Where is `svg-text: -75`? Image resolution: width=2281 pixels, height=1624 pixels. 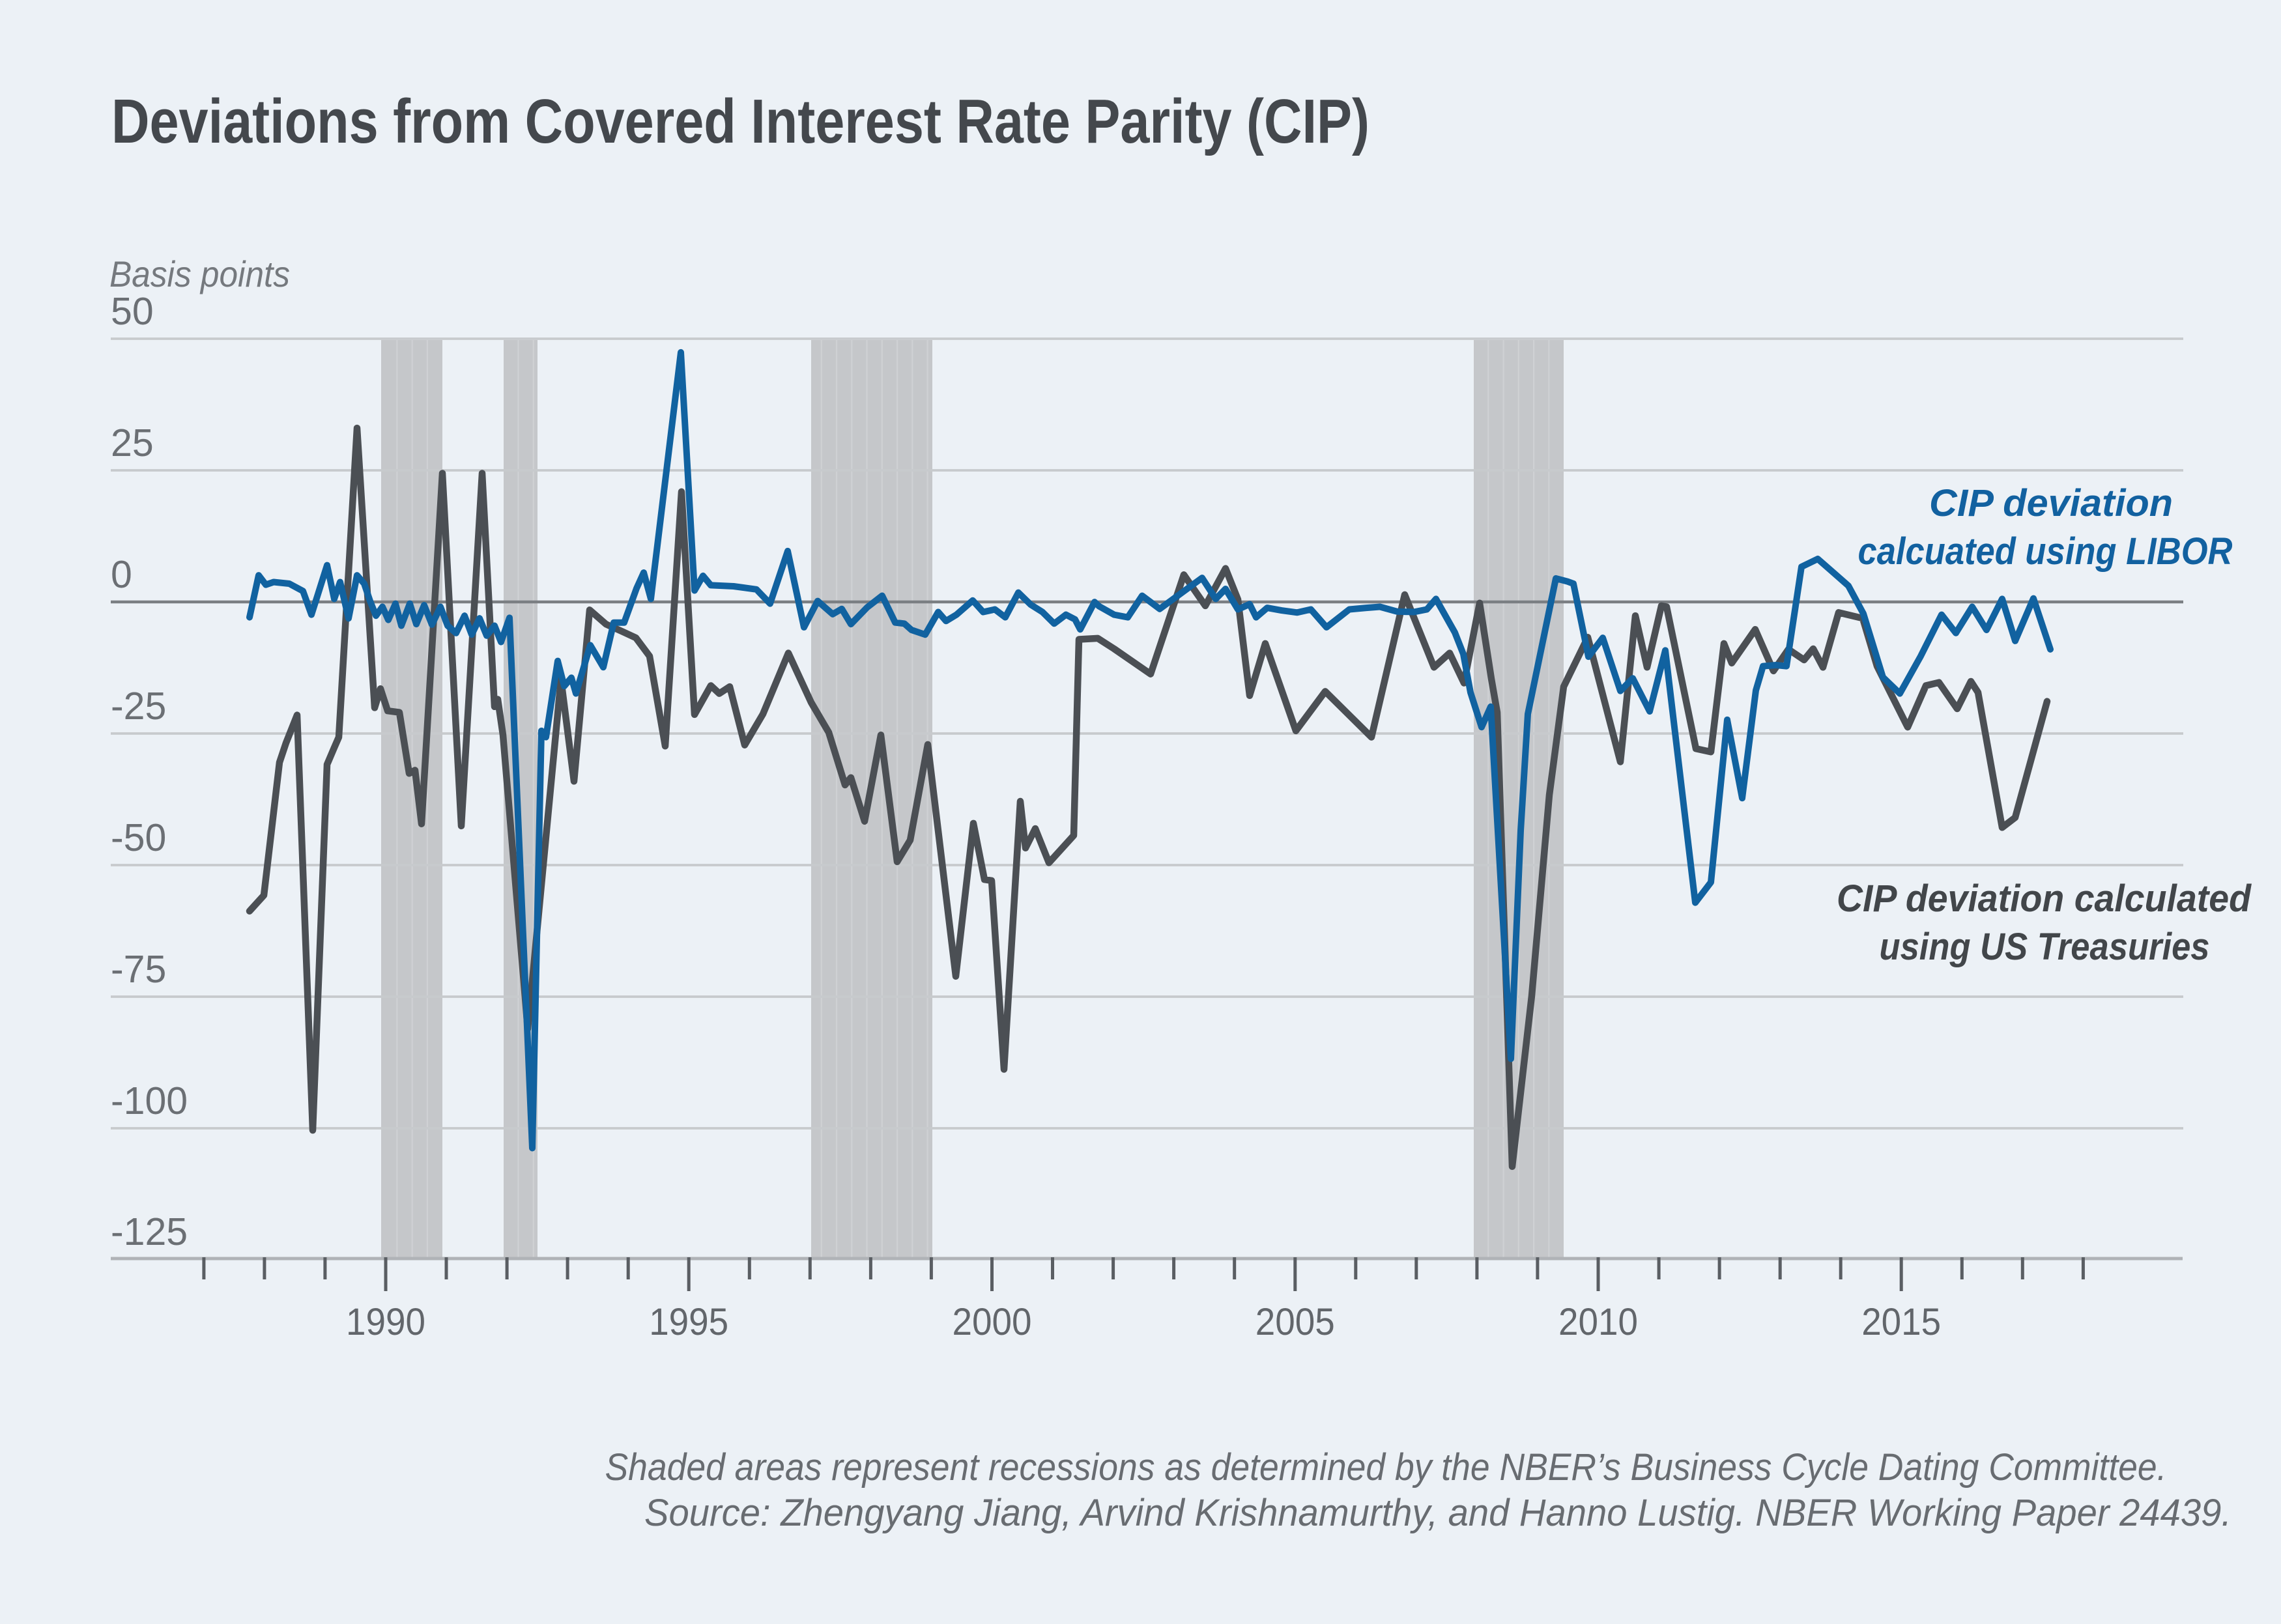
svg-text: -75 is located at coordinates (138, 969).